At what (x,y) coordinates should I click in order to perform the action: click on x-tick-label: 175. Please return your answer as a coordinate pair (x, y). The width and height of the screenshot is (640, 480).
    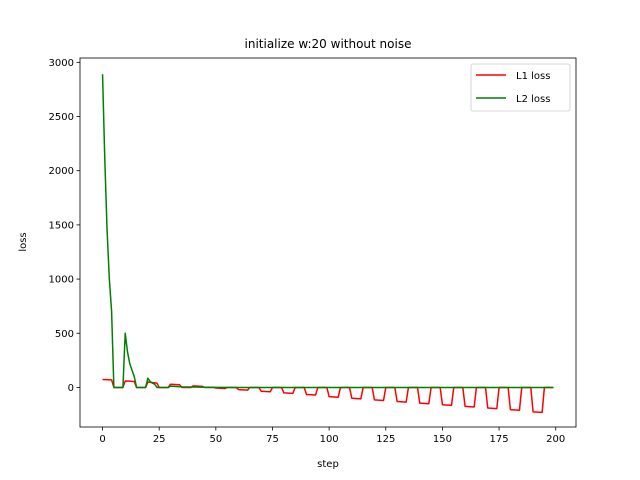
    Looking at the image, I should click on (499, 439).